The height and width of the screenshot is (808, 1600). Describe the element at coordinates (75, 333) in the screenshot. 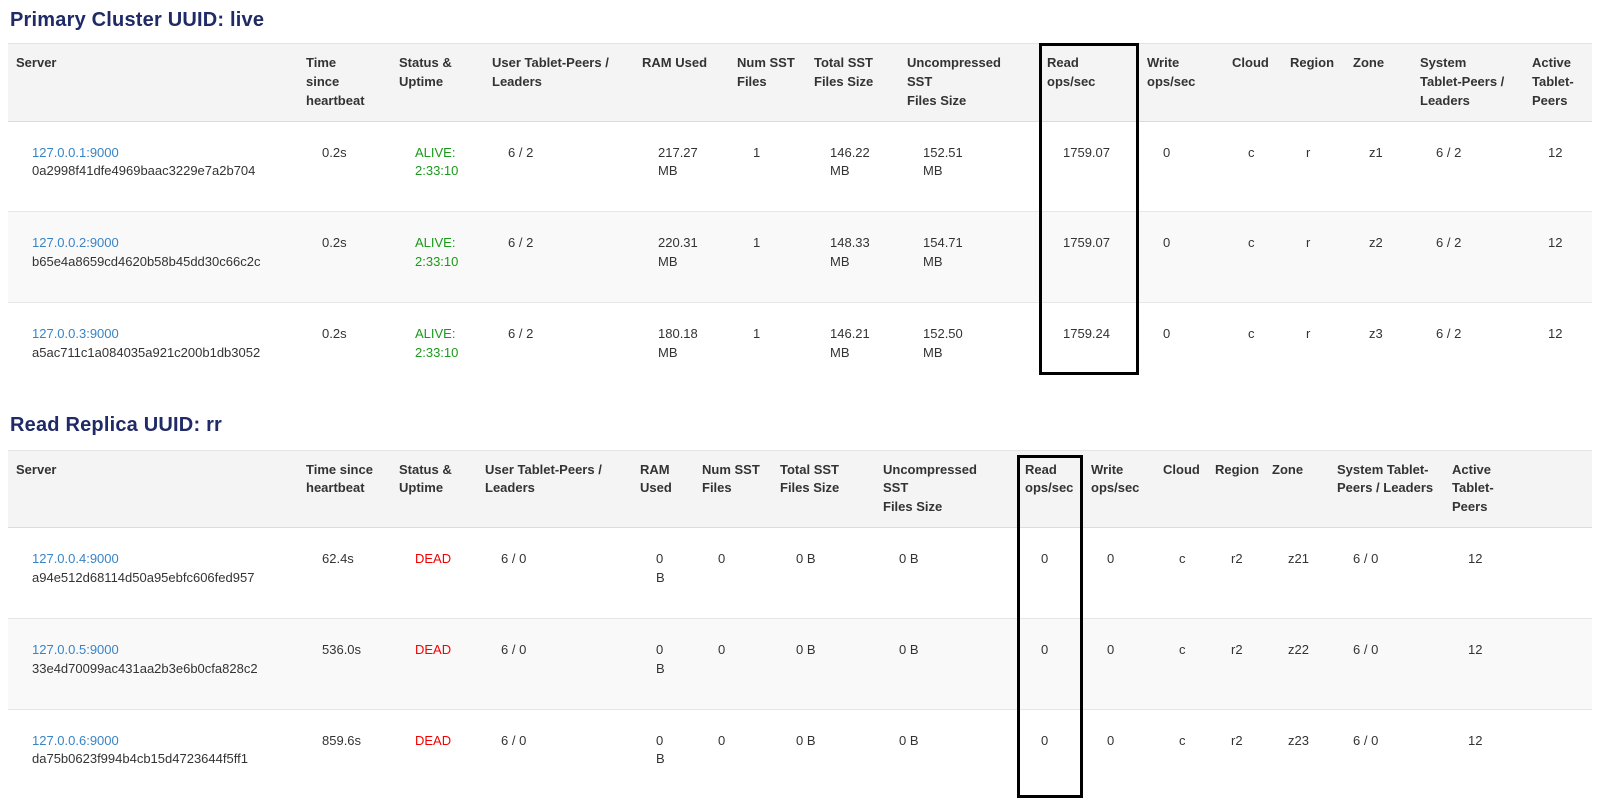

I see `server-link: 127.0.0.3:9000` at that location.